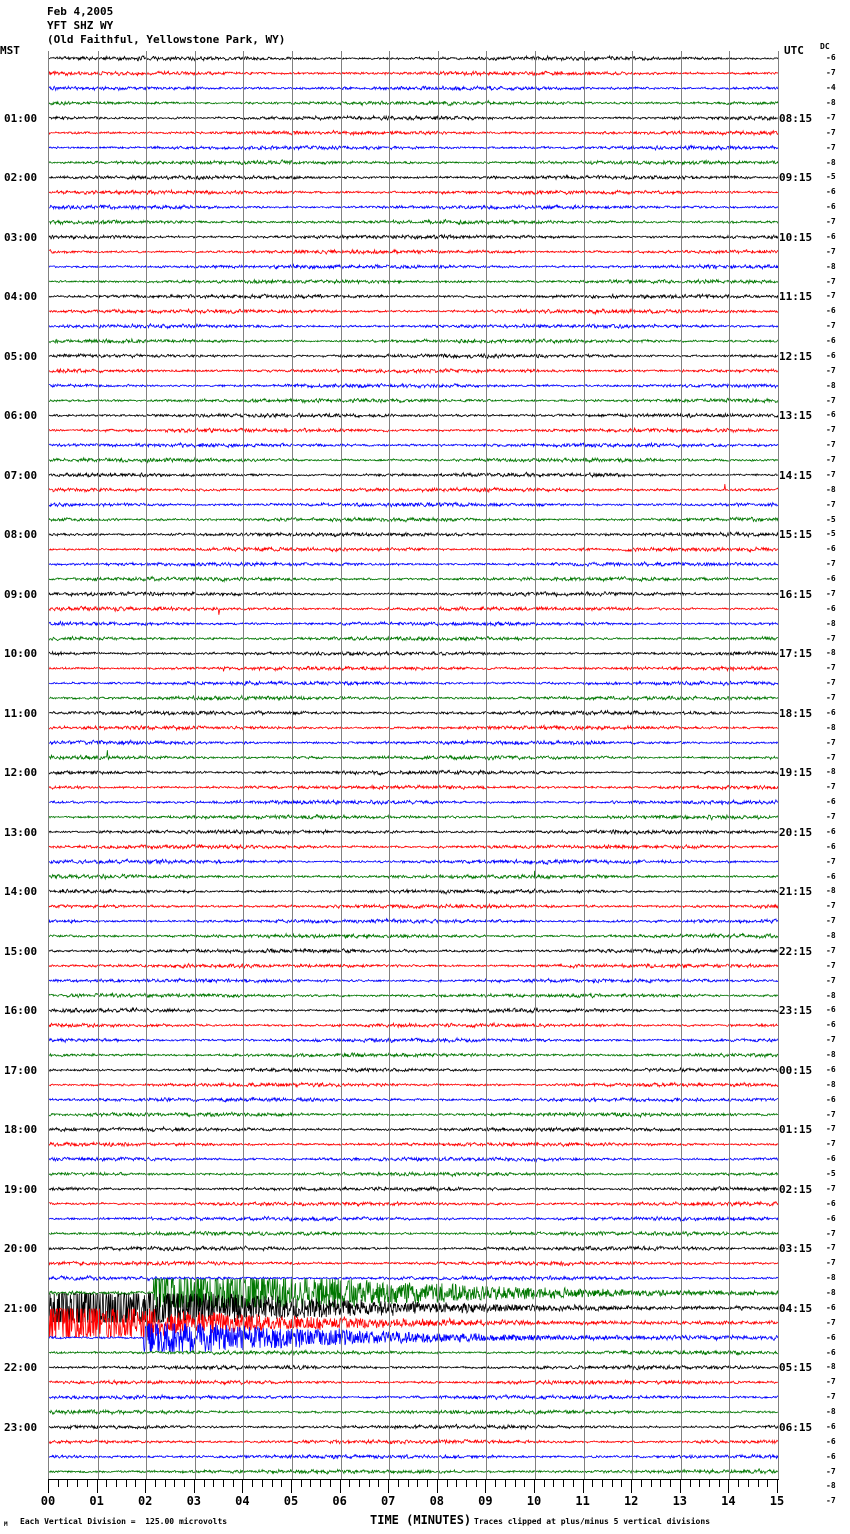 This screenshot has height=1534, width=850. What do you see at coordinates (80, 11) in the screenshot?
I see `header-date: Feb 4,2005` at bounding box center [80, 11].